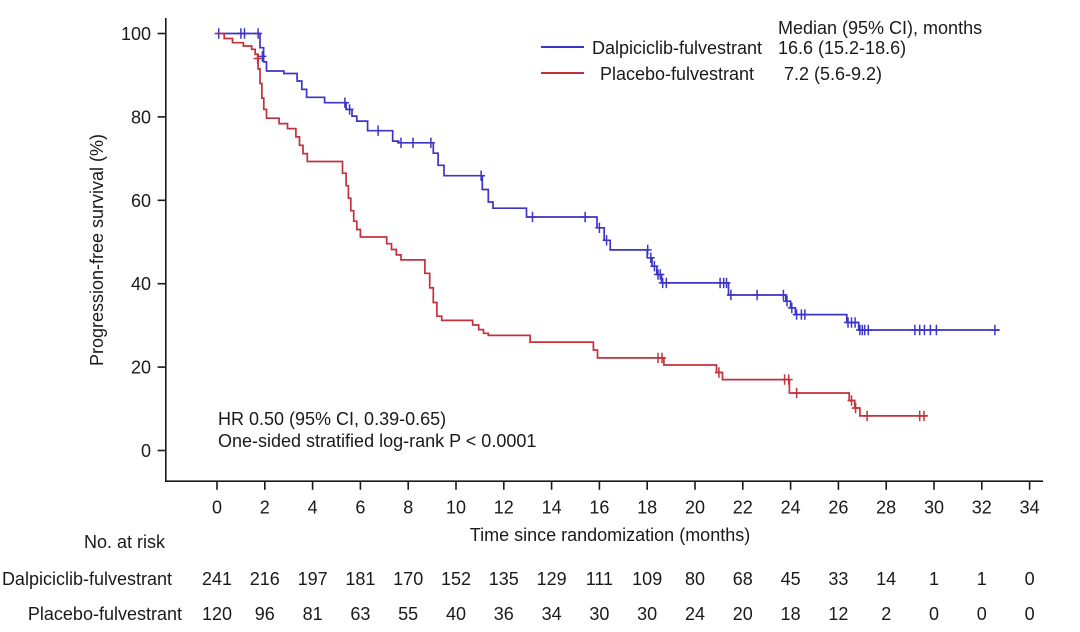 This screenshot has width=1080, height=632. What do you see at coordinates (982, 508) in the screenshot?
I see `x-tick-label: 32` at bounding box center [982, 508].